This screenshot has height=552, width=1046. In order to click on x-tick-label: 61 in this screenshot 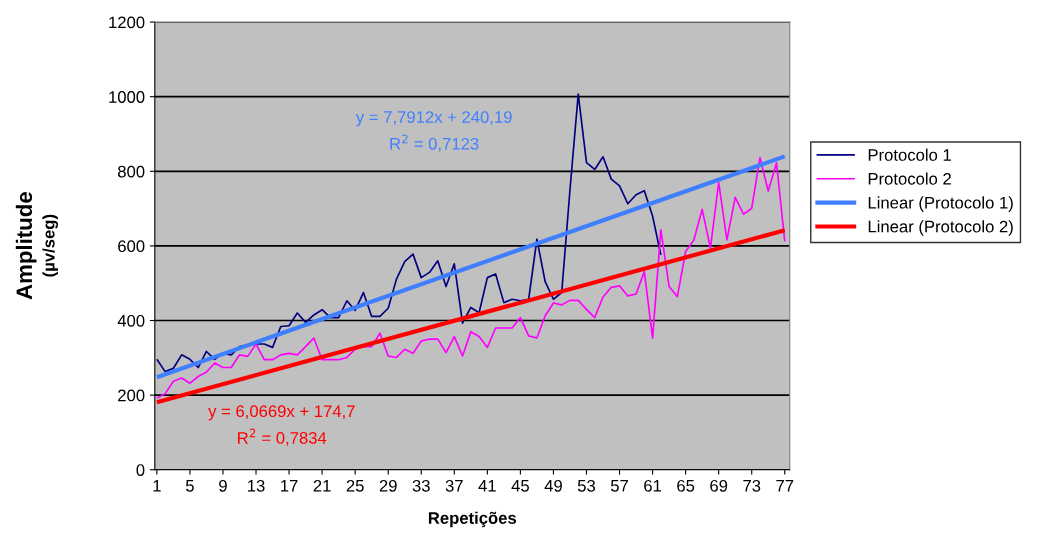, I will do `click(653, 485)`.